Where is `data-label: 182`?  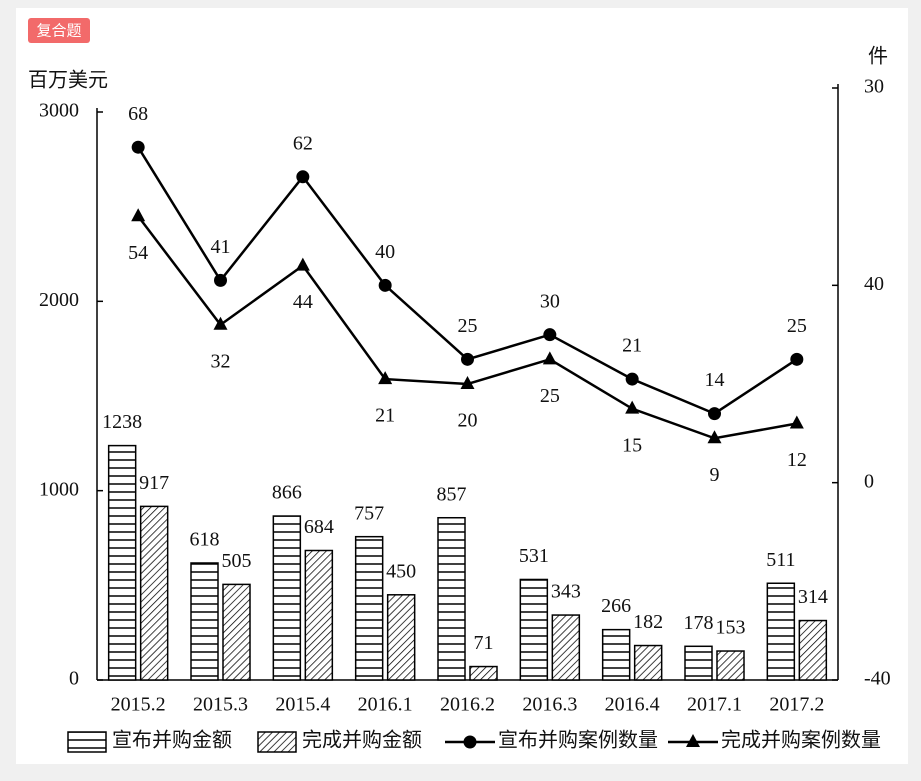
data-label: 182 is located at coordinates (648, 622).